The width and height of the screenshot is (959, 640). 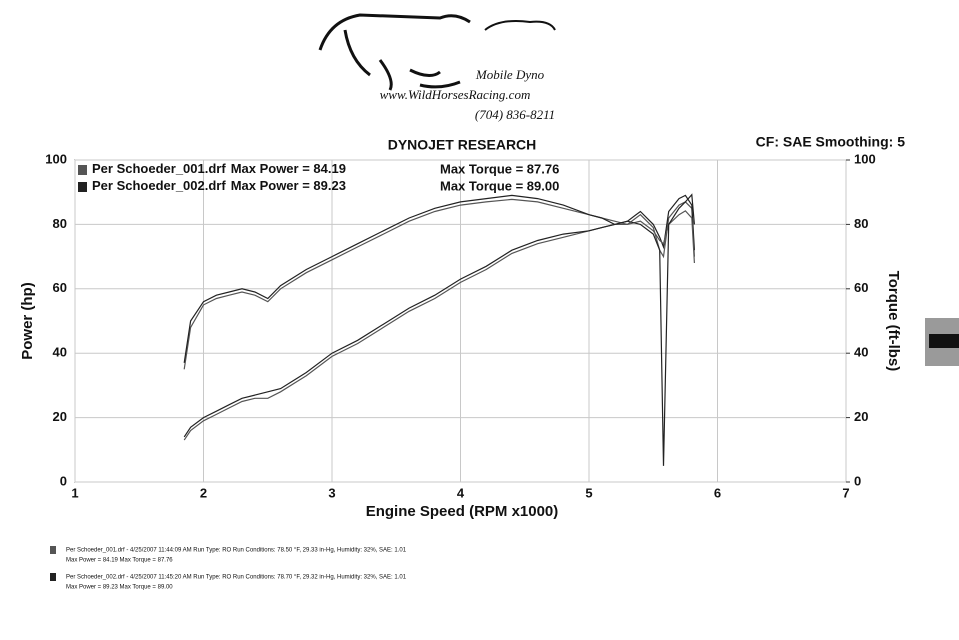 What do you see at coordinates (944, 341) in the screenshot?
I see `side-widget-bar` at bounding box center [944, 341].